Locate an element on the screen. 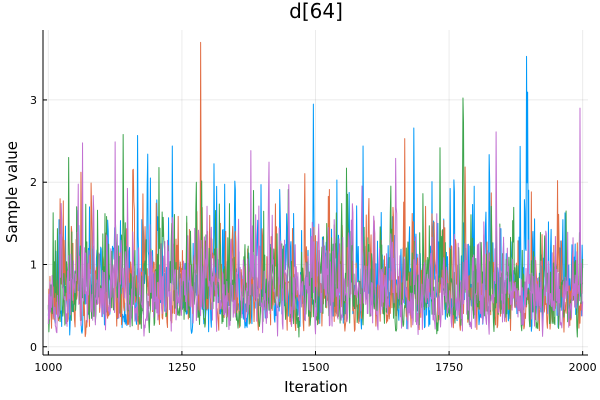  x-tick-label: 2000 is located at coordinates (583, 367).